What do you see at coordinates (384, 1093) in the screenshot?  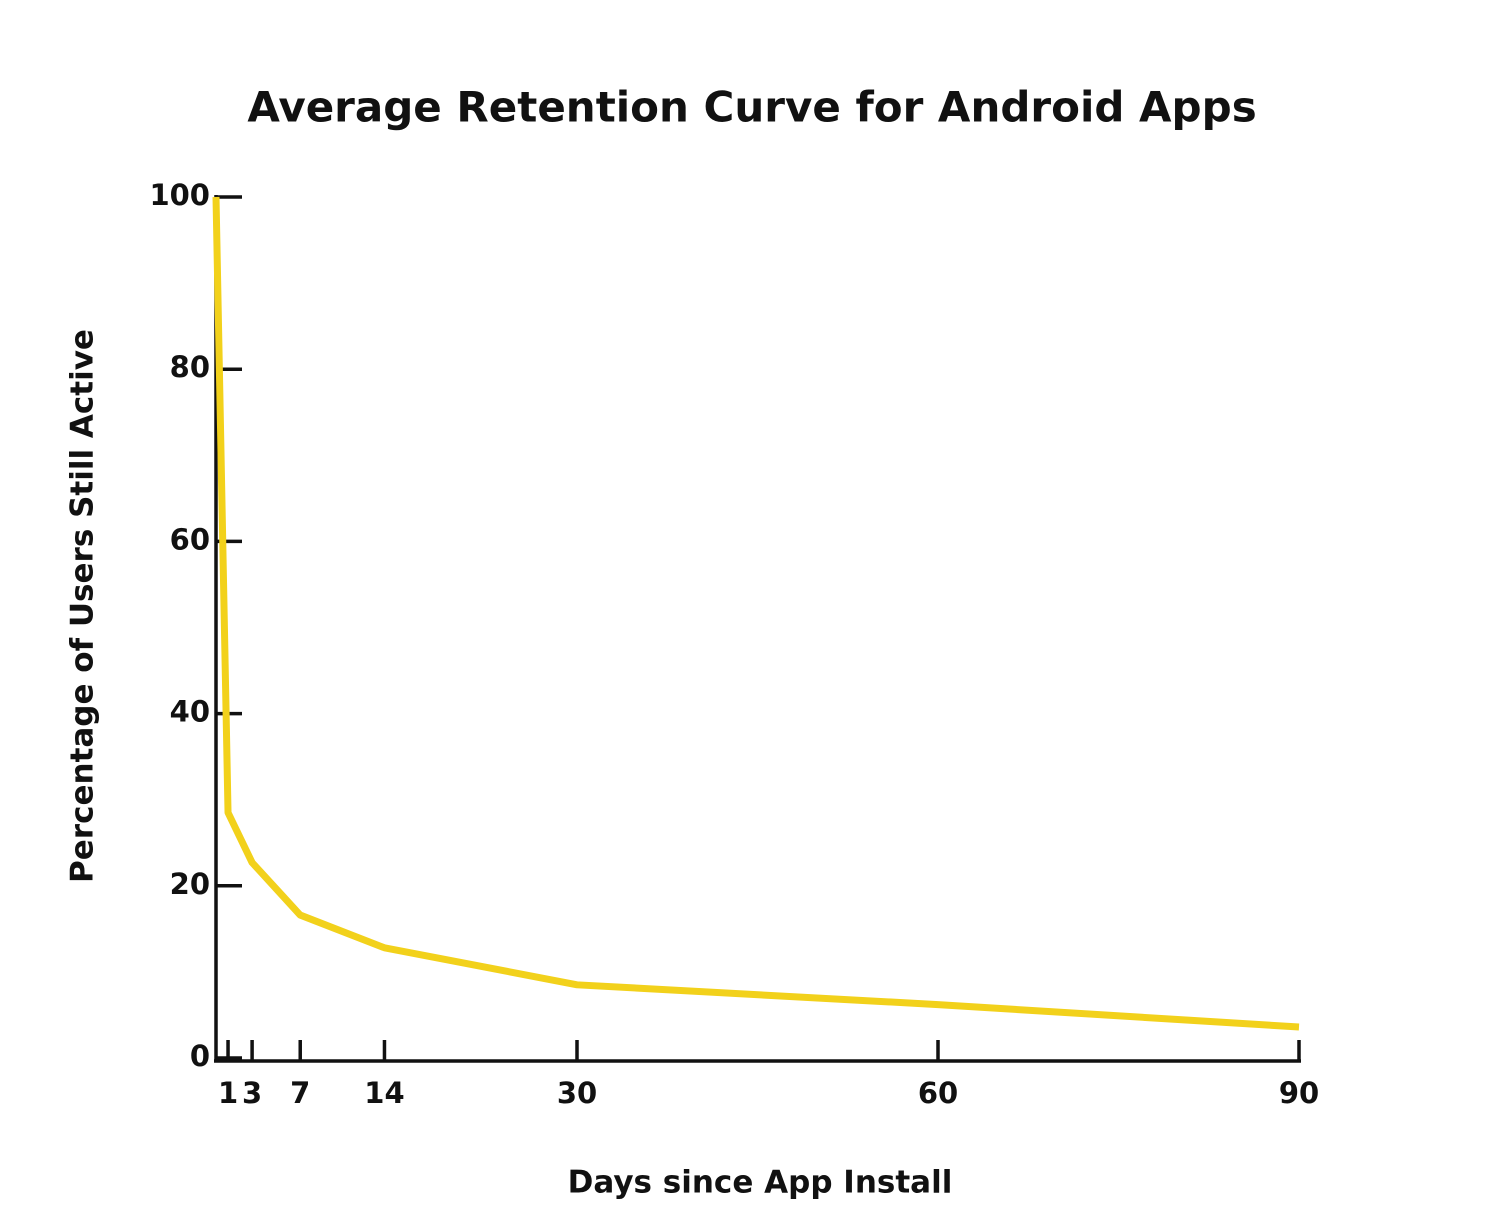 I see `x-tick-label: 14` at bounding box center [384, 1093].